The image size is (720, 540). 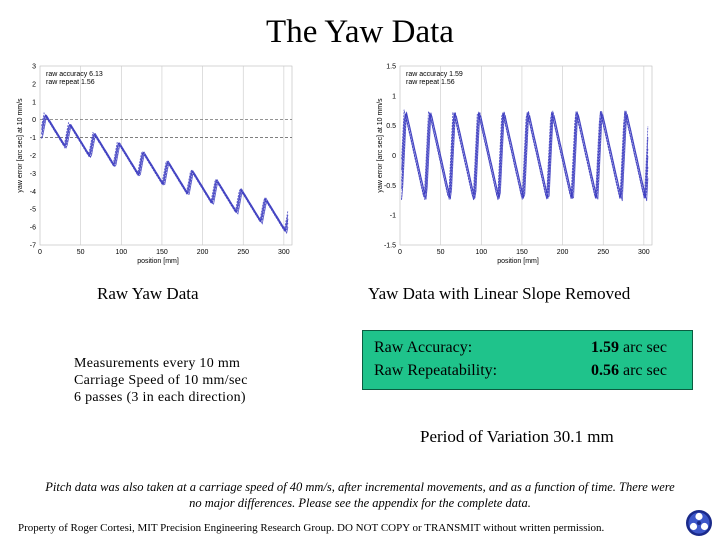 I want to click on y-tick-label: -7, so click(x=33, y=246).